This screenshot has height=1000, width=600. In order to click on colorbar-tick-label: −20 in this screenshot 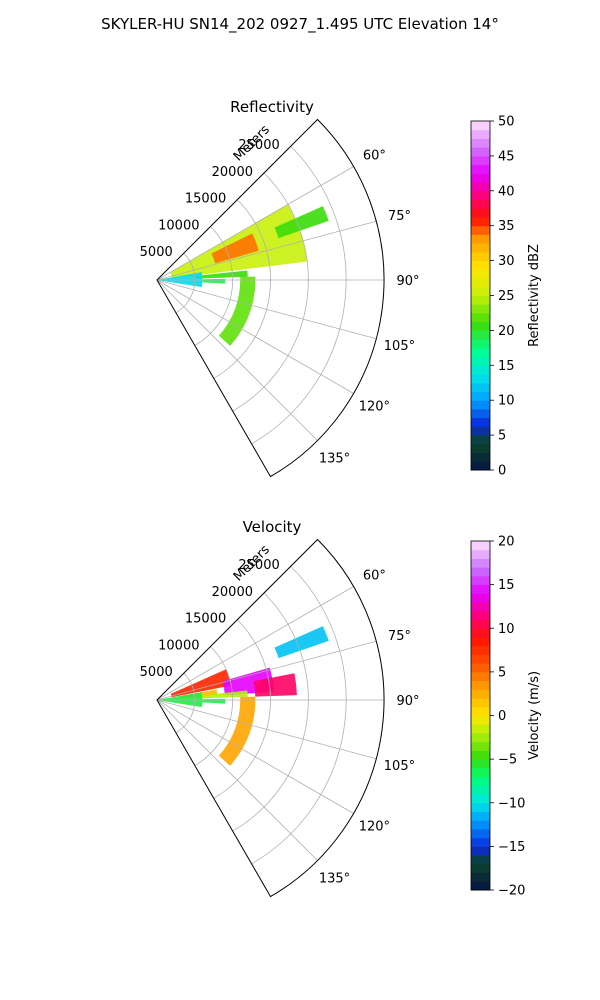, I will do `click(511, 891)`.